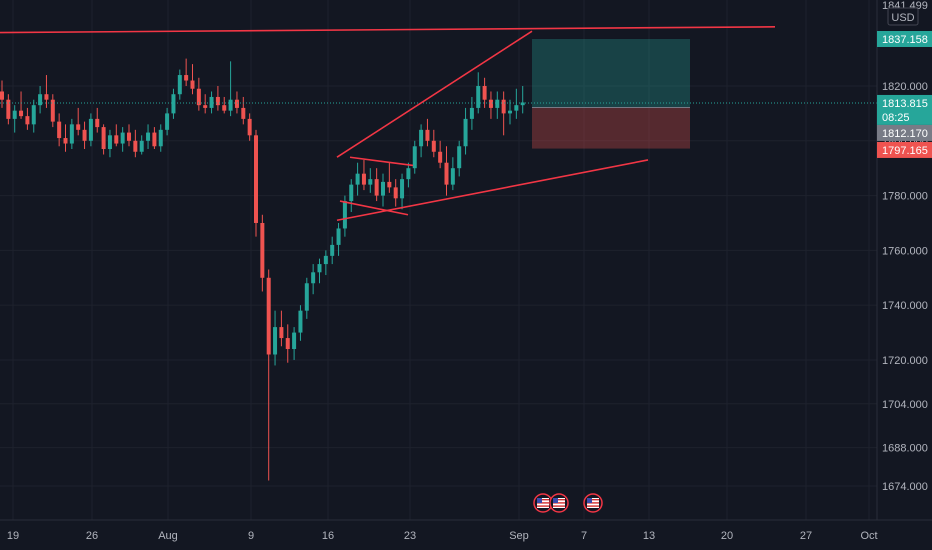 This screenshot has height=550, width=932. Describe the element at coordinates (410, 536) in the screenshot. I see `time-tick-label: 23` at that location.